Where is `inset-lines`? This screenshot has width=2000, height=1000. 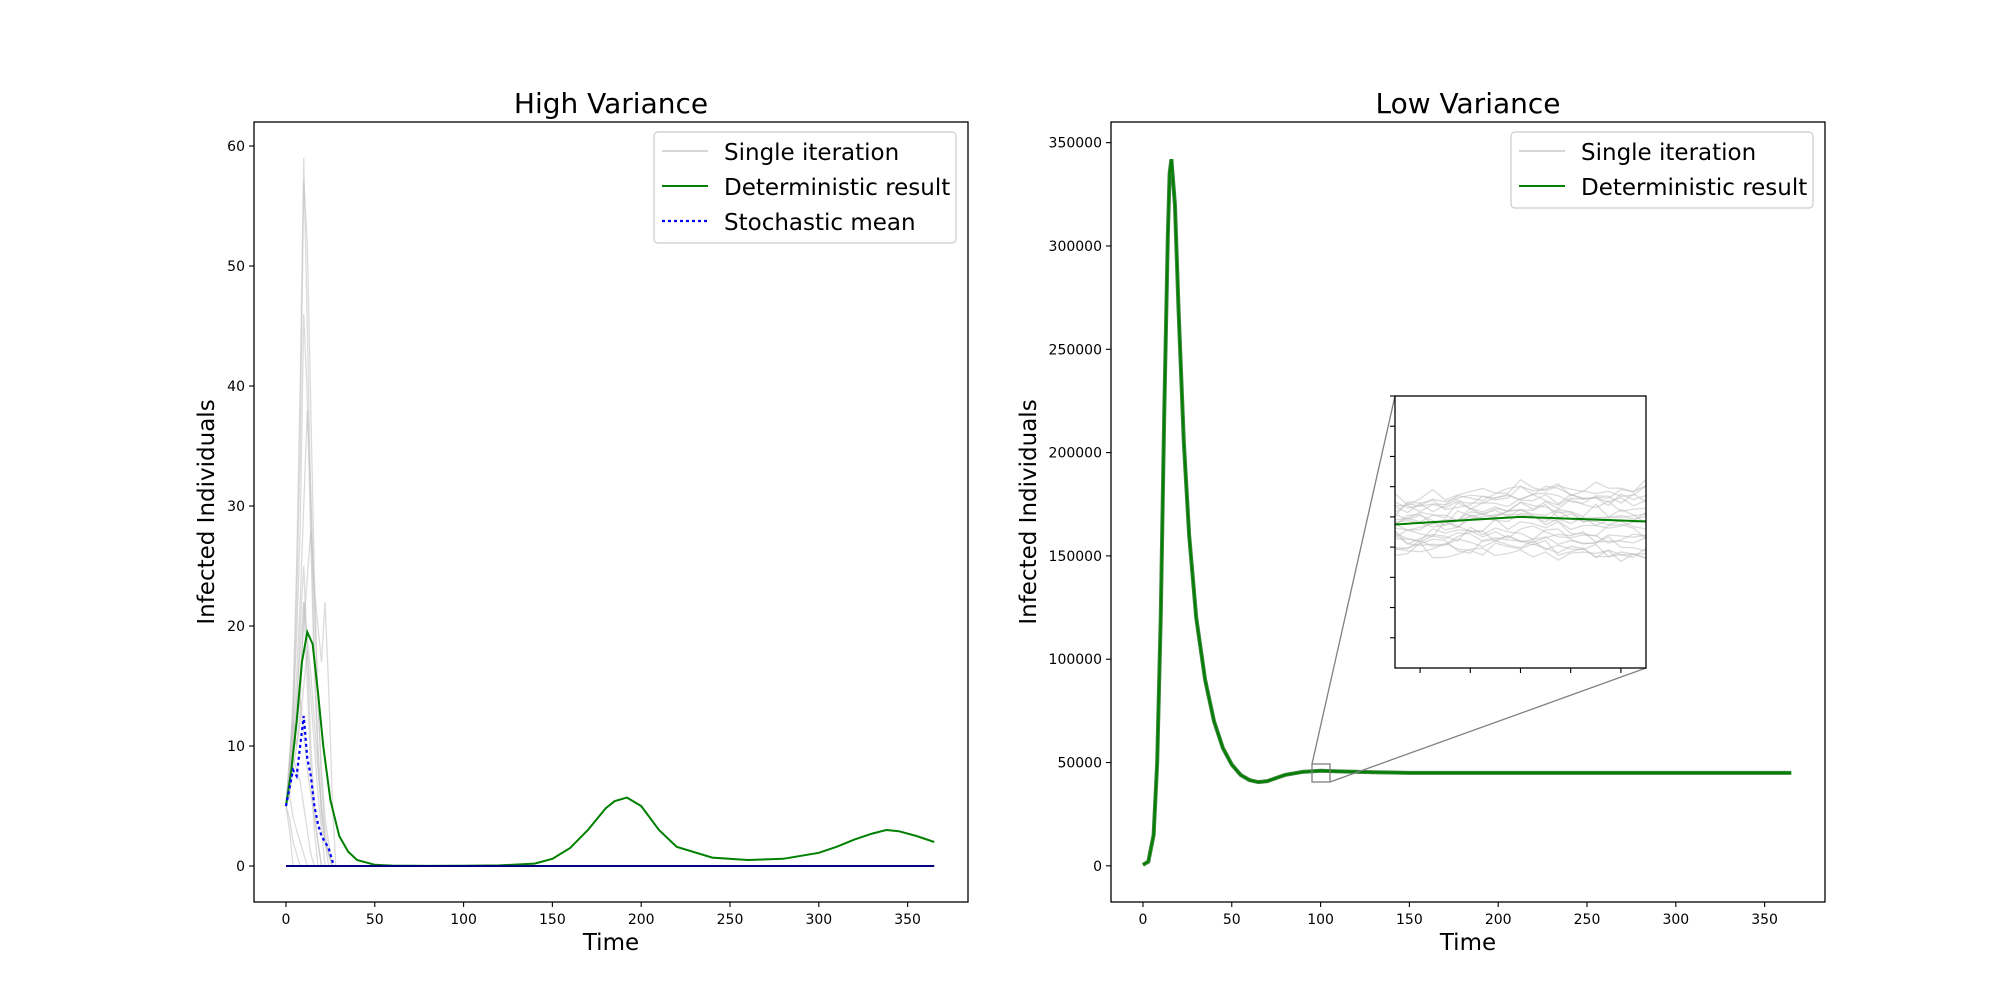 inset-lines is located at coordinates (1520, 520).